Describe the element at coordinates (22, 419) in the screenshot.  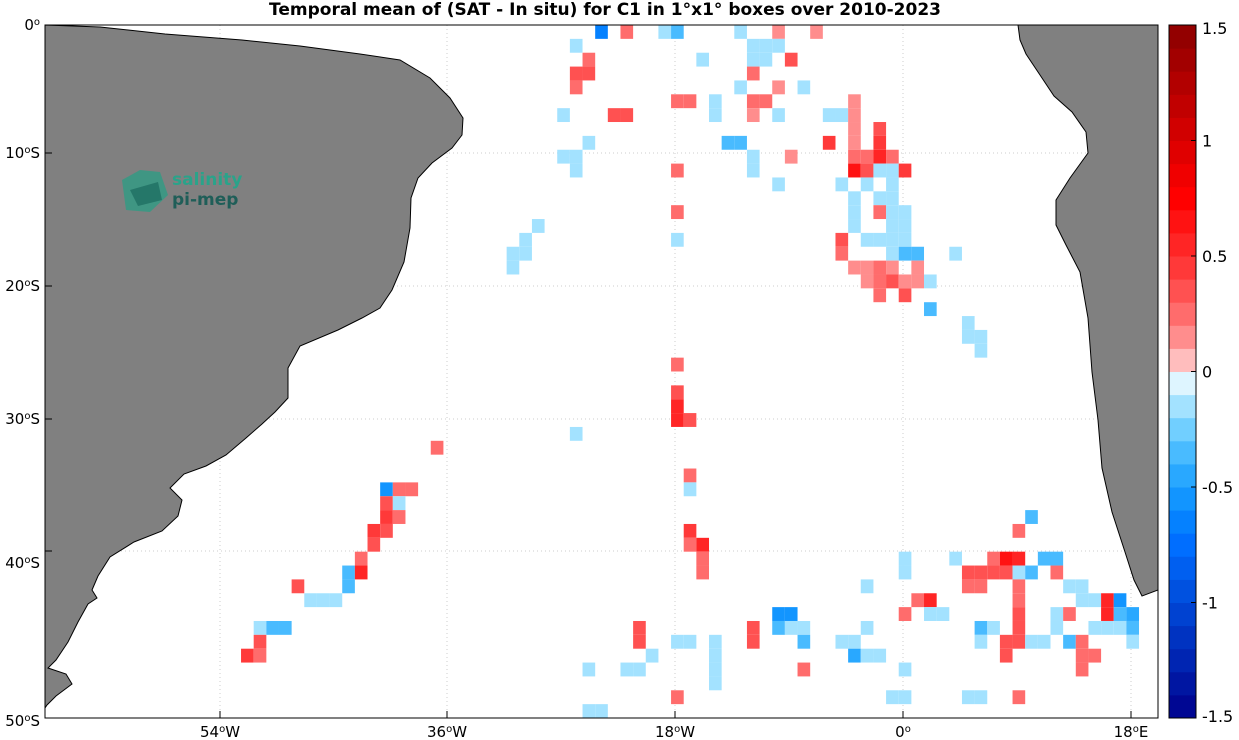
I see `lat-label-30s: 30oS` at that location.